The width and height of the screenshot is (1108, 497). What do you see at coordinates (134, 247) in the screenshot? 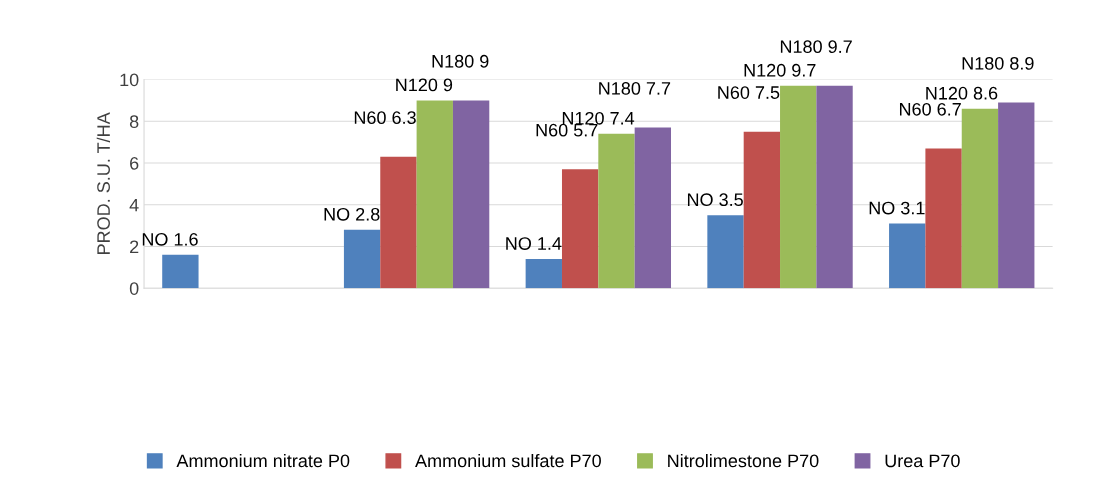
I see `y-tick-label: 2` at bounding box center [134, 247].